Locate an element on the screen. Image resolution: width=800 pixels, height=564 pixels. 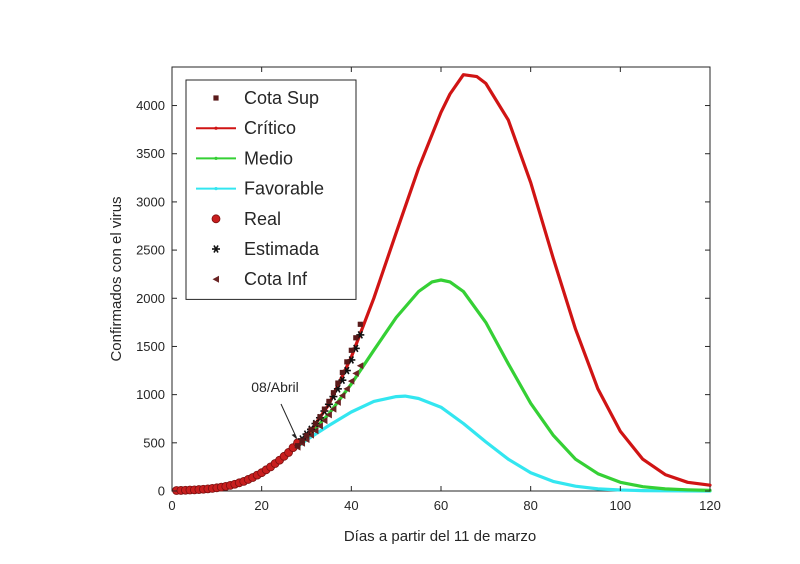
annotation-arrow-shaft is located at coordinates (288, 421).